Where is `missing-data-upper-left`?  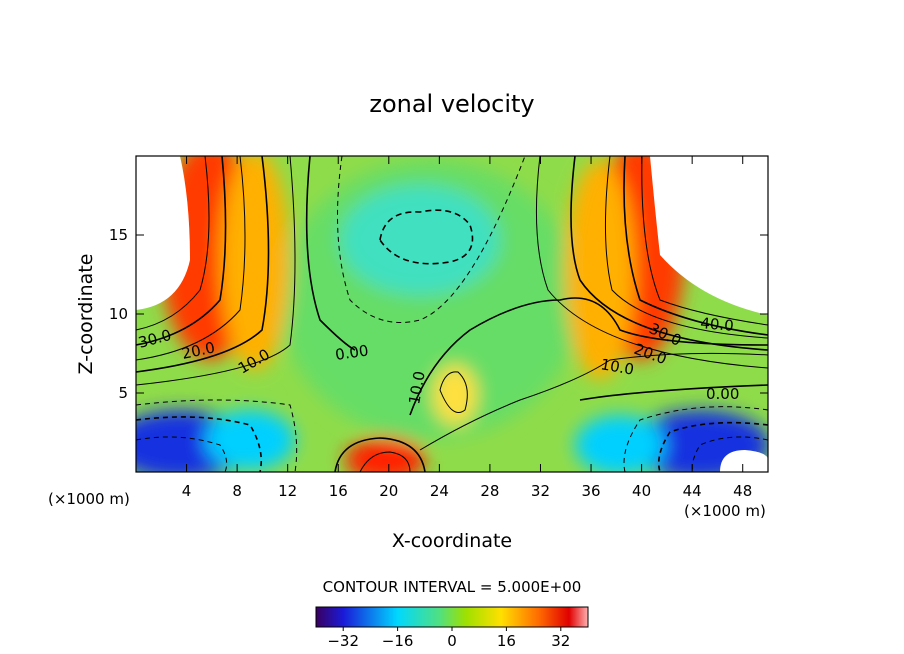
missing-data-upper-left is located at coordinates (163, 233).